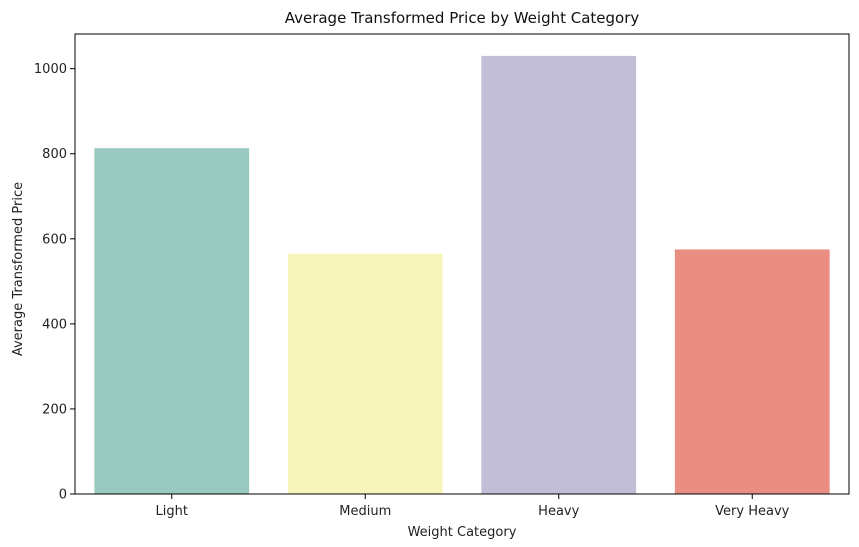  I want to click on y-tick-label: 1000, so click(50, 69).